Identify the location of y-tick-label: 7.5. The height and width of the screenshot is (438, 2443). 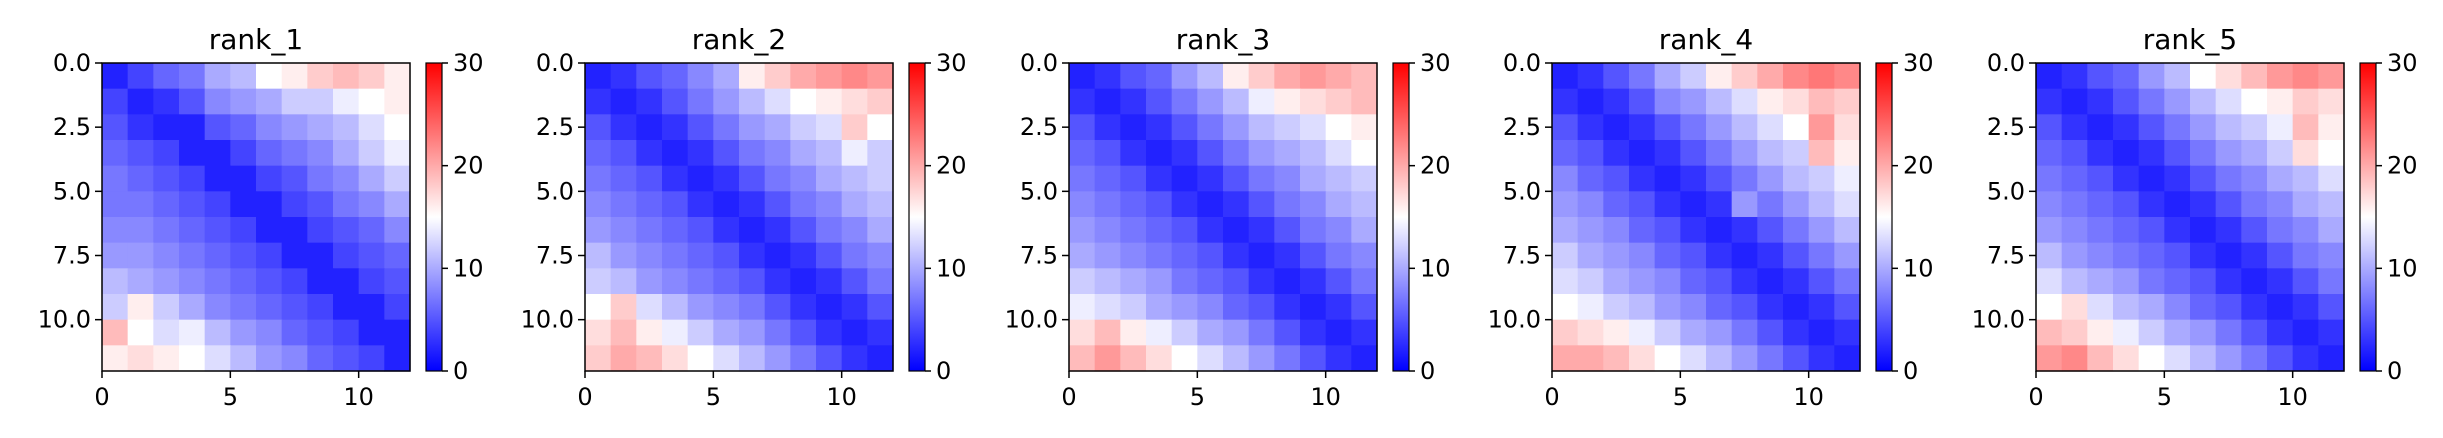
(1039, 256).